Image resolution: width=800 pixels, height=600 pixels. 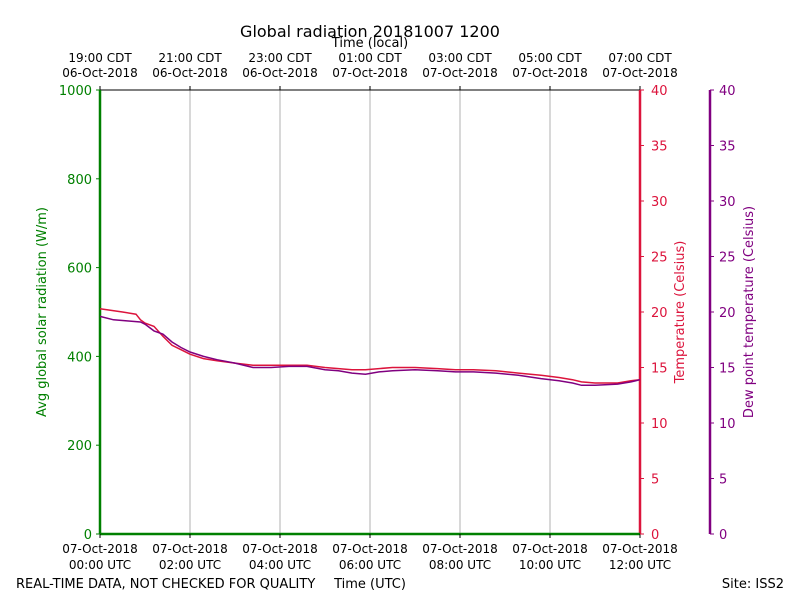 I want to click on y-axis-label-temperature: Temperature (Celsius), so click(x=680, y=313).